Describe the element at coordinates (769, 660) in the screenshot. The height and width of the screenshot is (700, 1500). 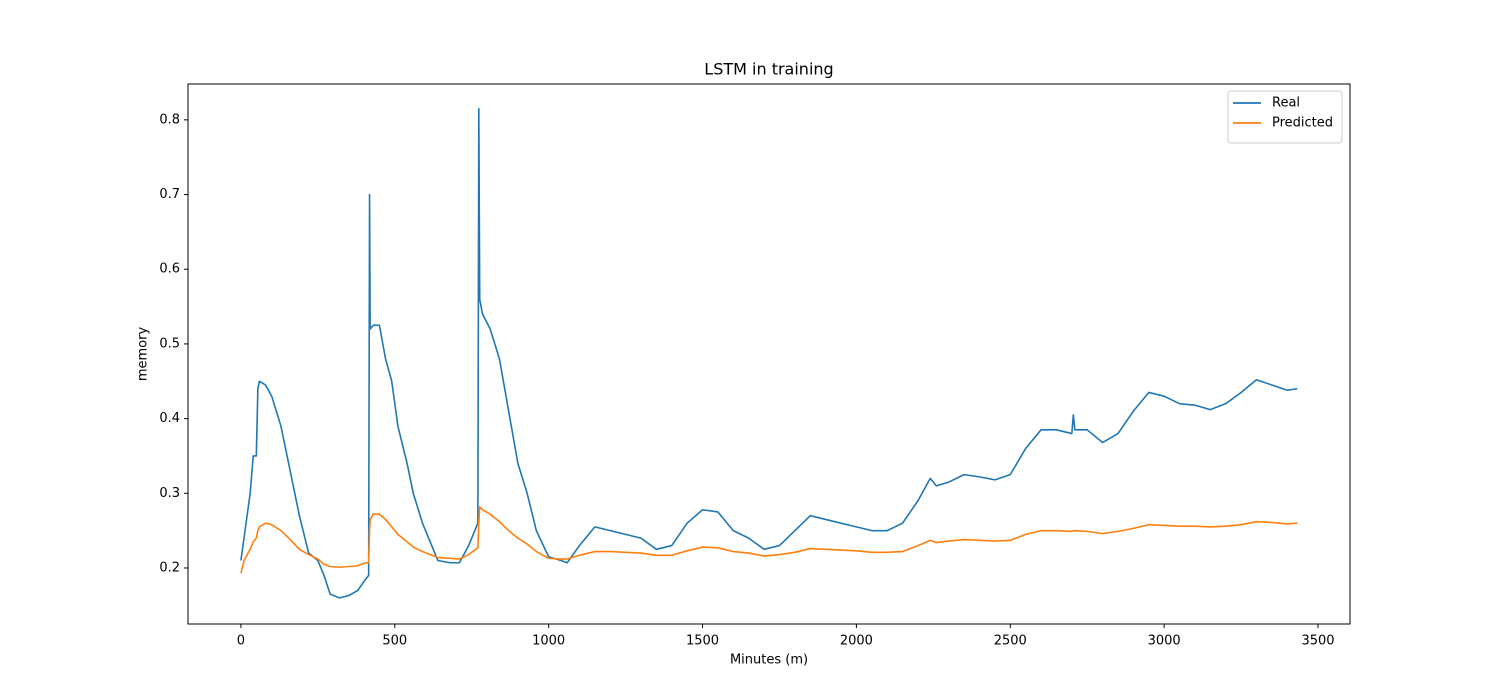
I see `x-axis-label: Minutes (m)` at that location.